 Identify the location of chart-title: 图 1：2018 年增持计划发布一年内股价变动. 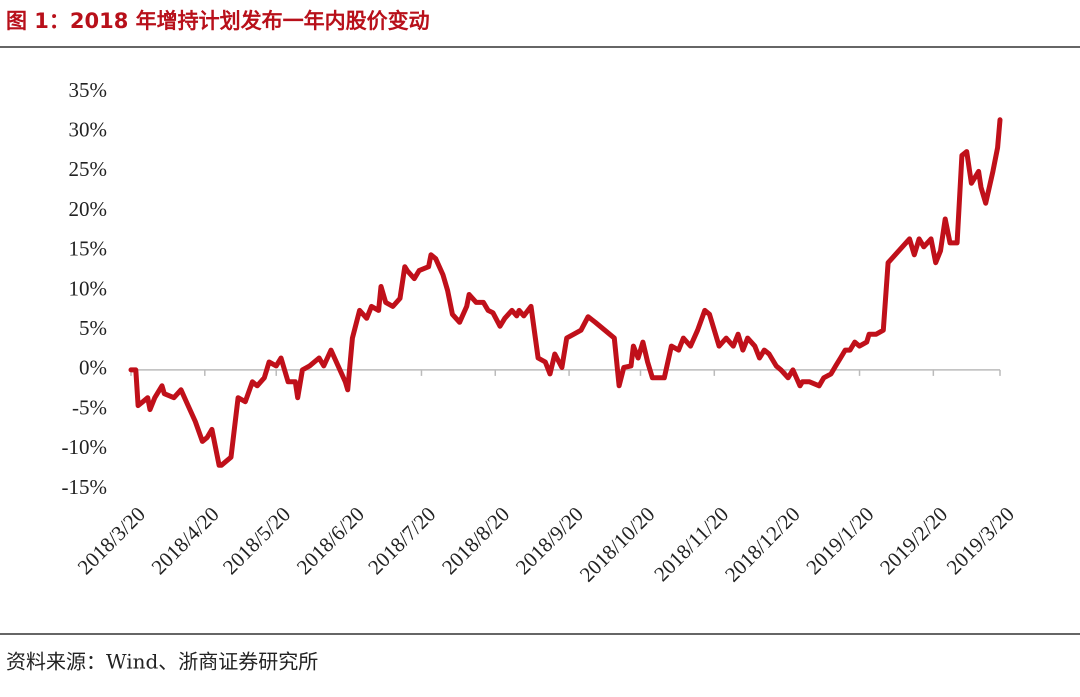
(218, 21).